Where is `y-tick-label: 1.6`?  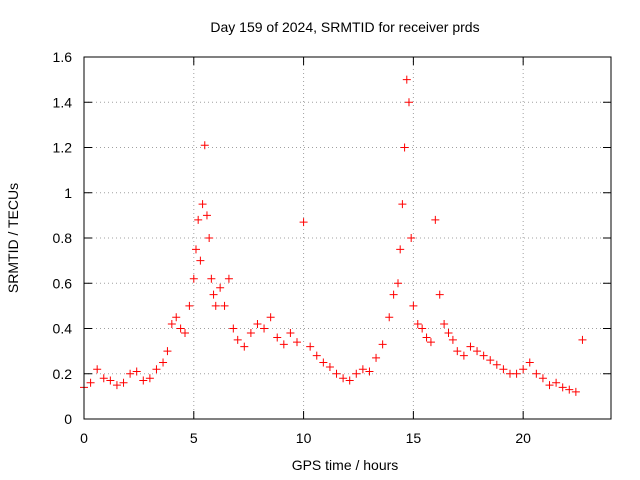 y-tick-label: 1.6 is located at coordinates (63, 57).